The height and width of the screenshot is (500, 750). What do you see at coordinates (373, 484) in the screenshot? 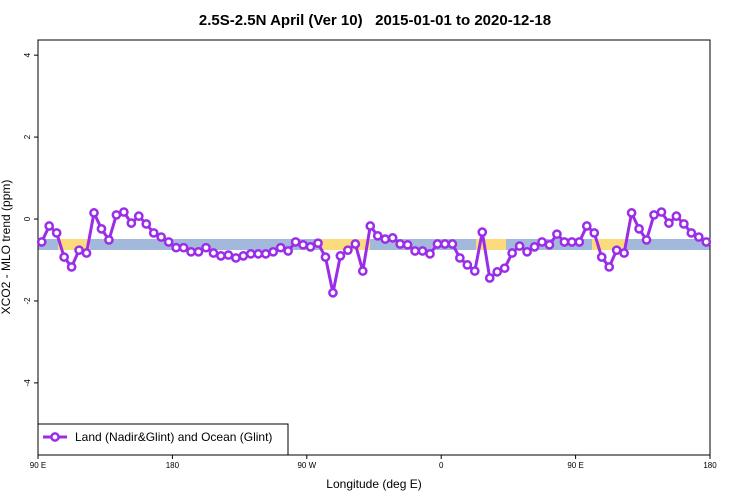
I see `x-axis-label: Longitude (deg E)` at bounding box center [373, 484].